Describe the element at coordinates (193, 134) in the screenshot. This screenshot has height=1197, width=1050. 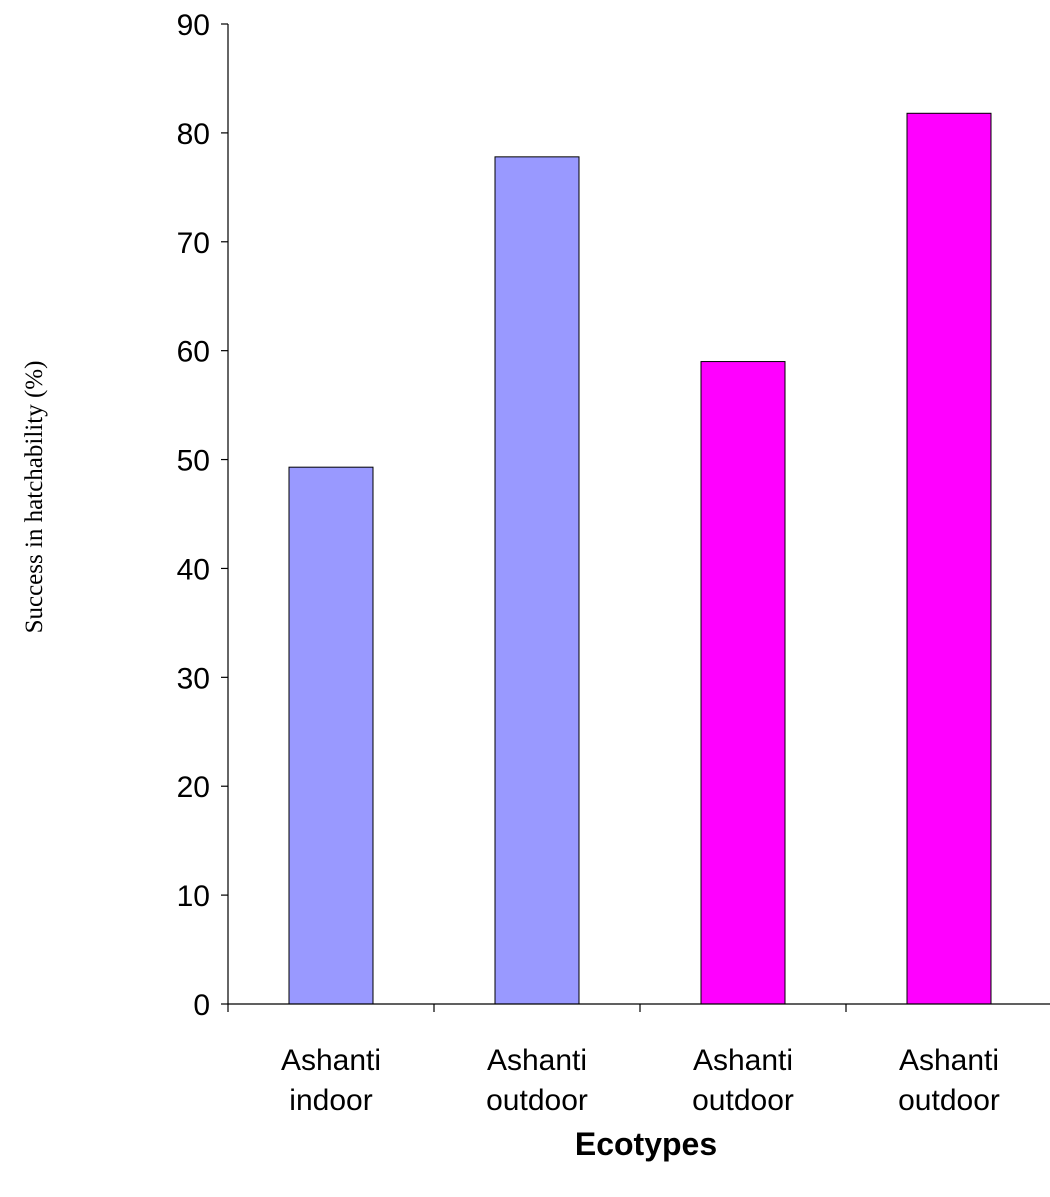
I see `y-tick-label: 80` at that location.